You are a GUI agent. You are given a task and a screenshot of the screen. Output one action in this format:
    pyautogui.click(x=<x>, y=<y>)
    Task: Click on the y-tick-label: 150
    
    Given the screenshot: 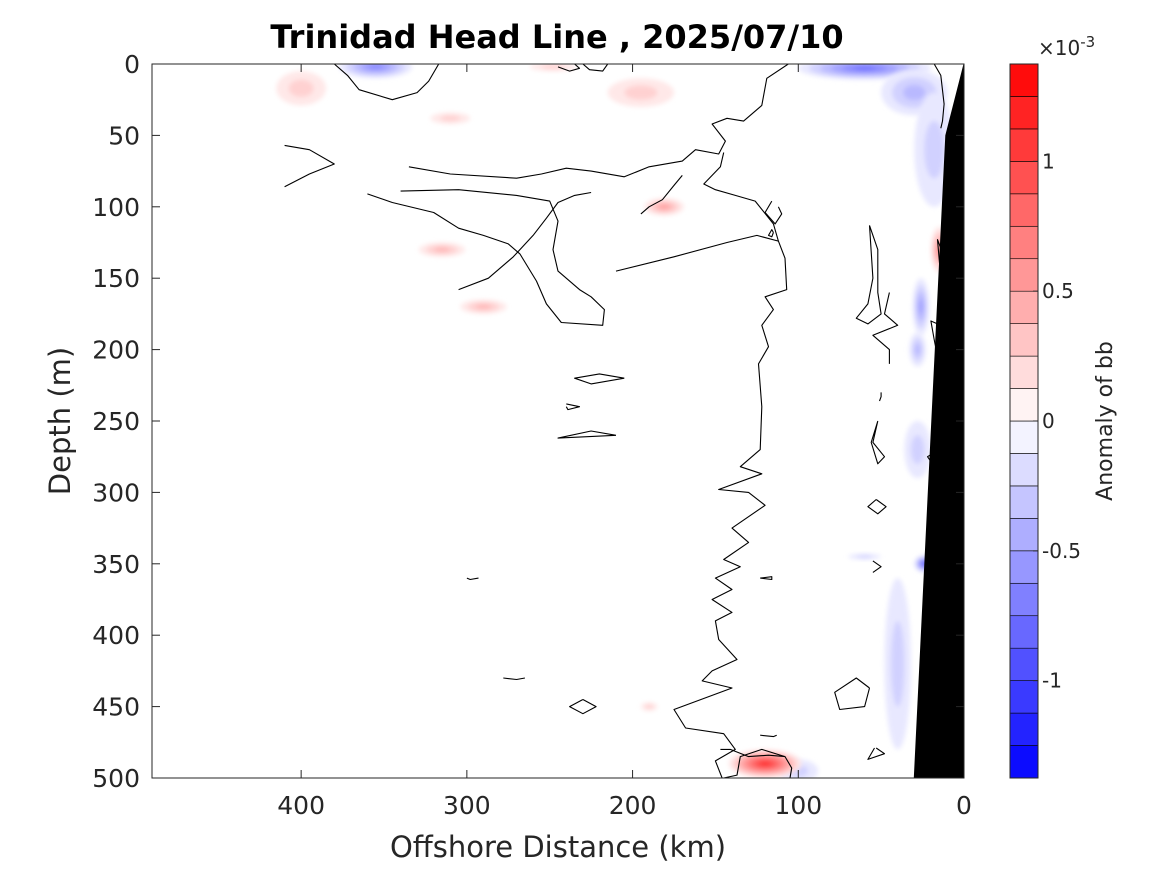 What is the action you would take?
    pyautogui.click(x=116, y=278)
    